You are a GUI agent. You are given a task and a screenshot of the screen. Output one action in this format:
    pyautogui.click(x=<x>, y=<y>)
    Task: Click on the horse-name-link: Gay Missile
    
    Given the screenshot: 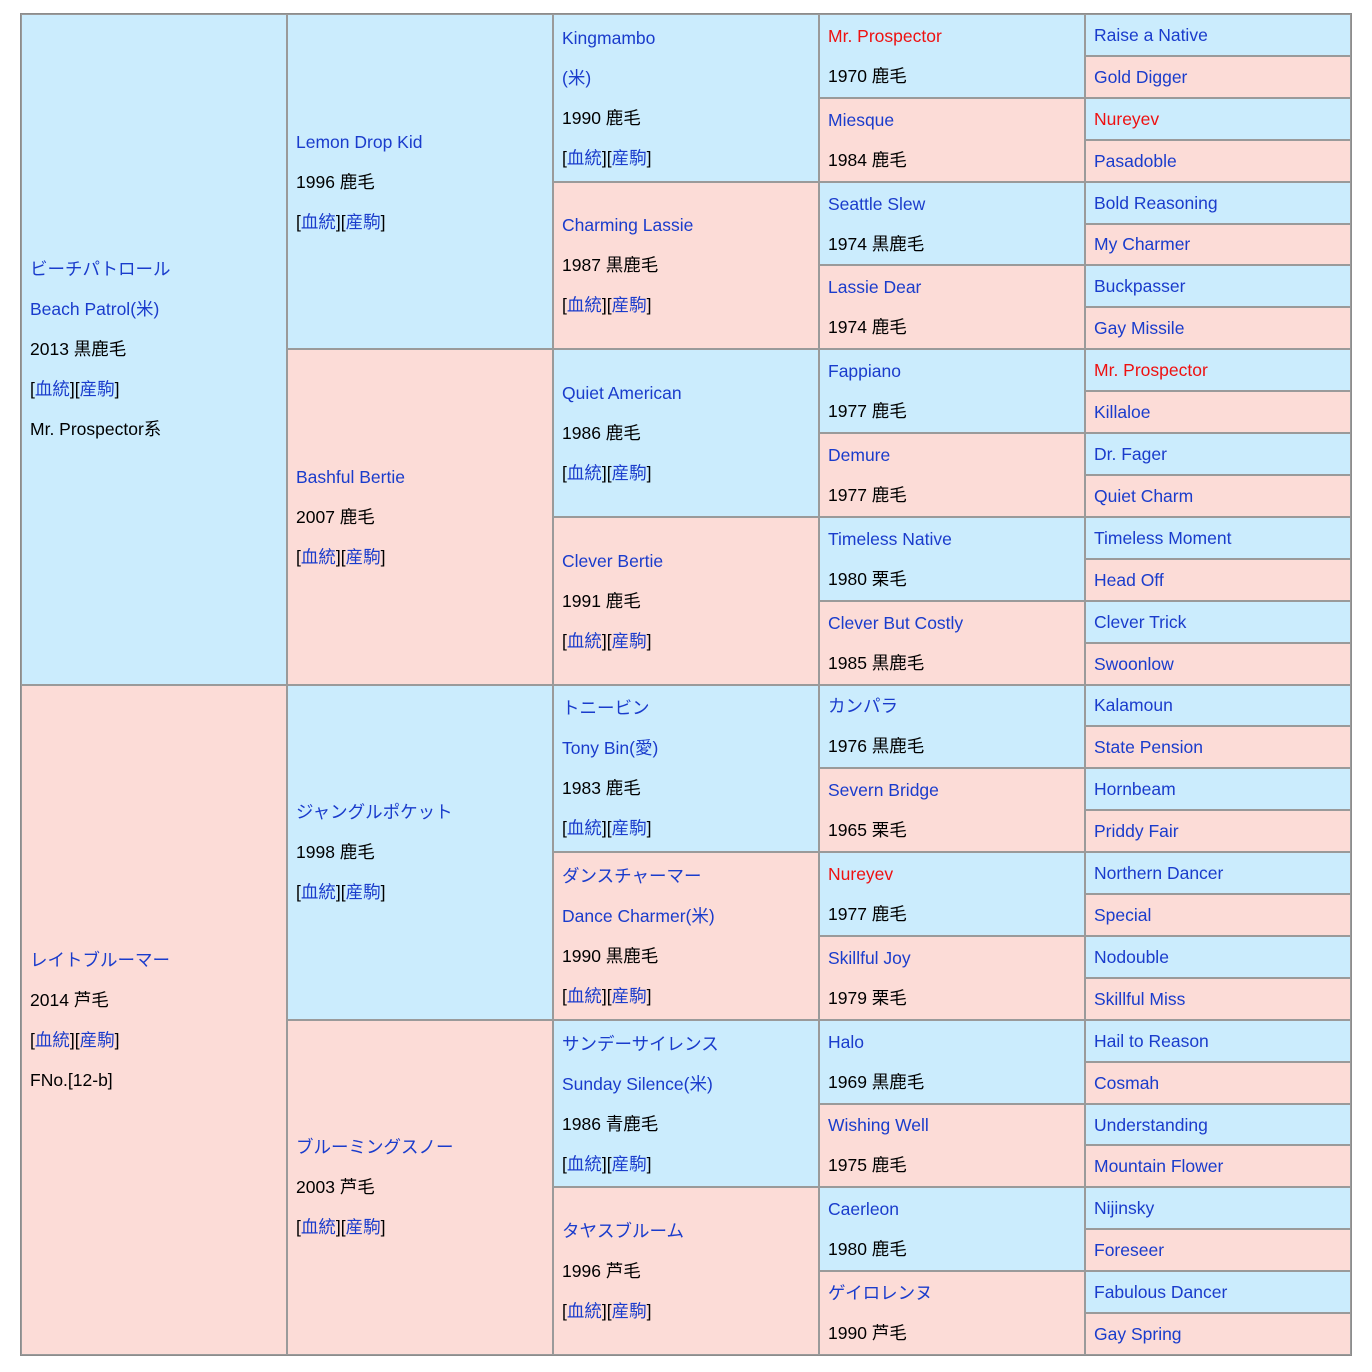 What is the action you would take?
    pyautogui.click(x=1139, y=328)
    